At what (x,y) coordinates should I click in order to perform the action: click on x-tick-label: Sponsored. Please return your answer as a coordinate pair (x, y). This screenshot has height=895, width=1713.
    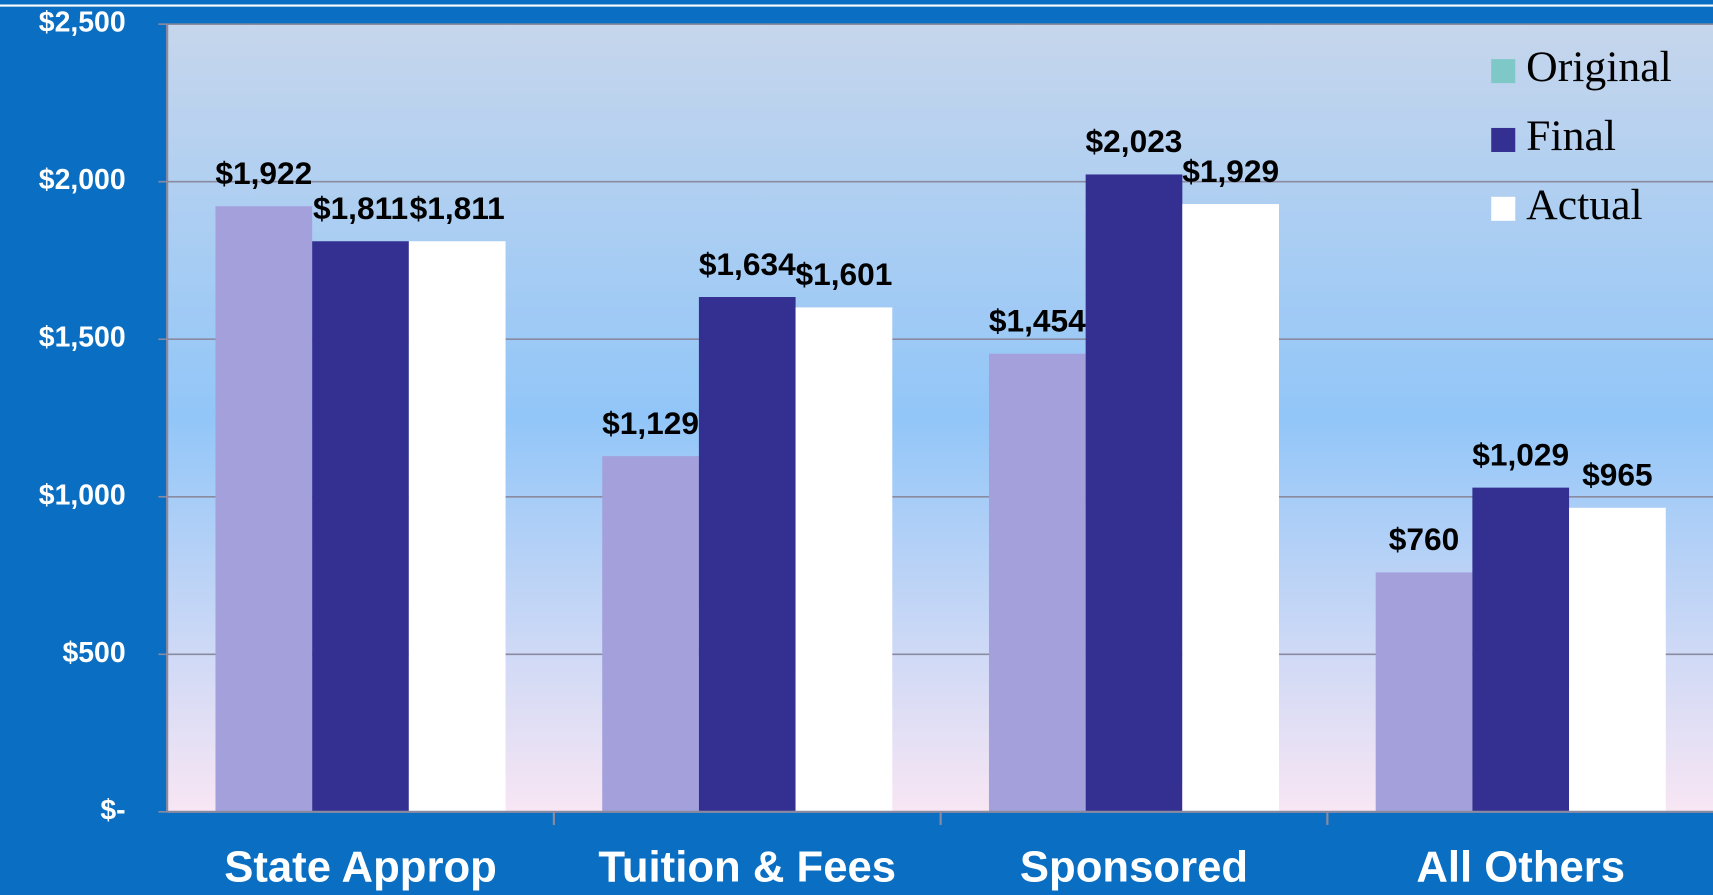
    Looking at the image, I should click on (1134, 866).